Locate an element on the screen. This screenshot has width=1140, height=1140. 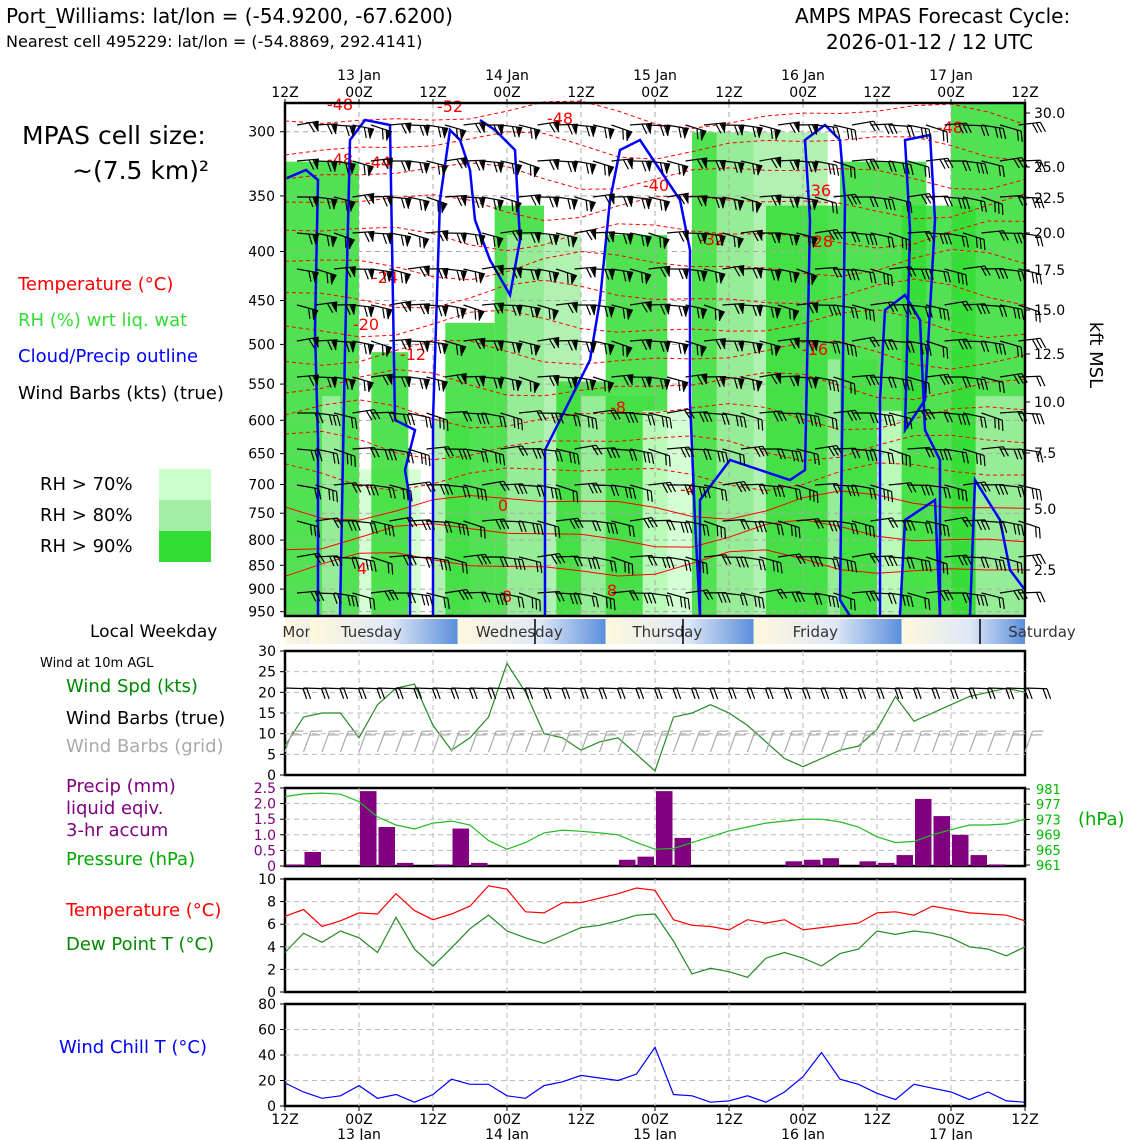
precip-panel-ytick-label-4: 2.0 is located at coordinates (265, 805).